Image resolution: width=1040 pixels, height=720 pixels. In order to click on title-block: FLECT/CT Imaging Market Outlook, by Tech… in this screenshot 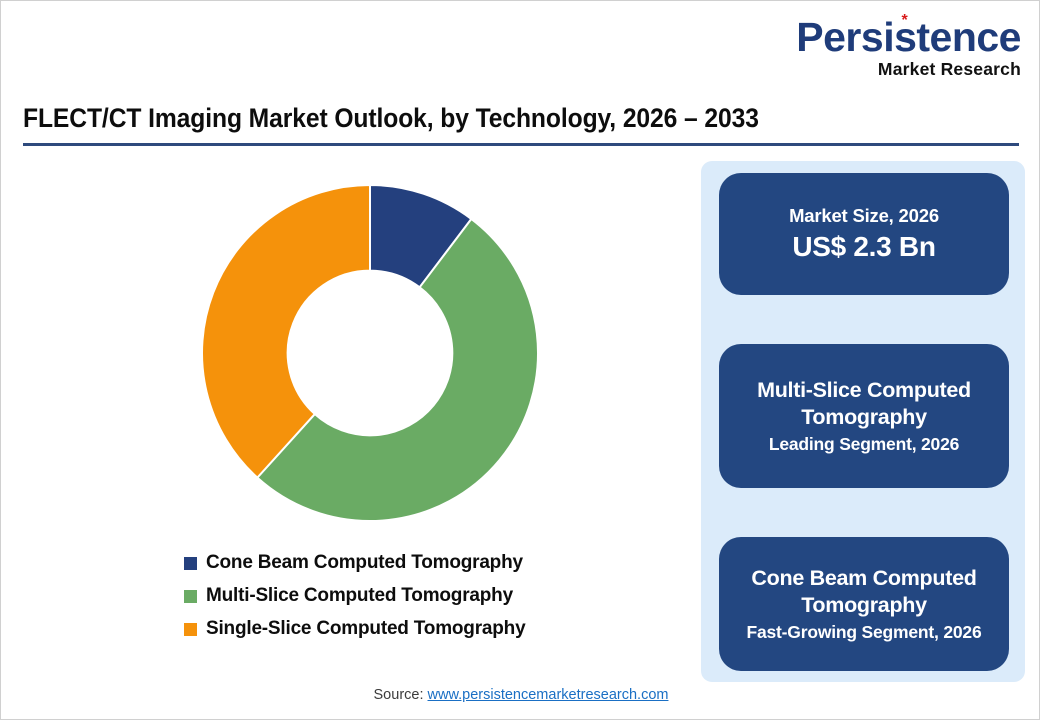, I will do `click(521, 124)`.